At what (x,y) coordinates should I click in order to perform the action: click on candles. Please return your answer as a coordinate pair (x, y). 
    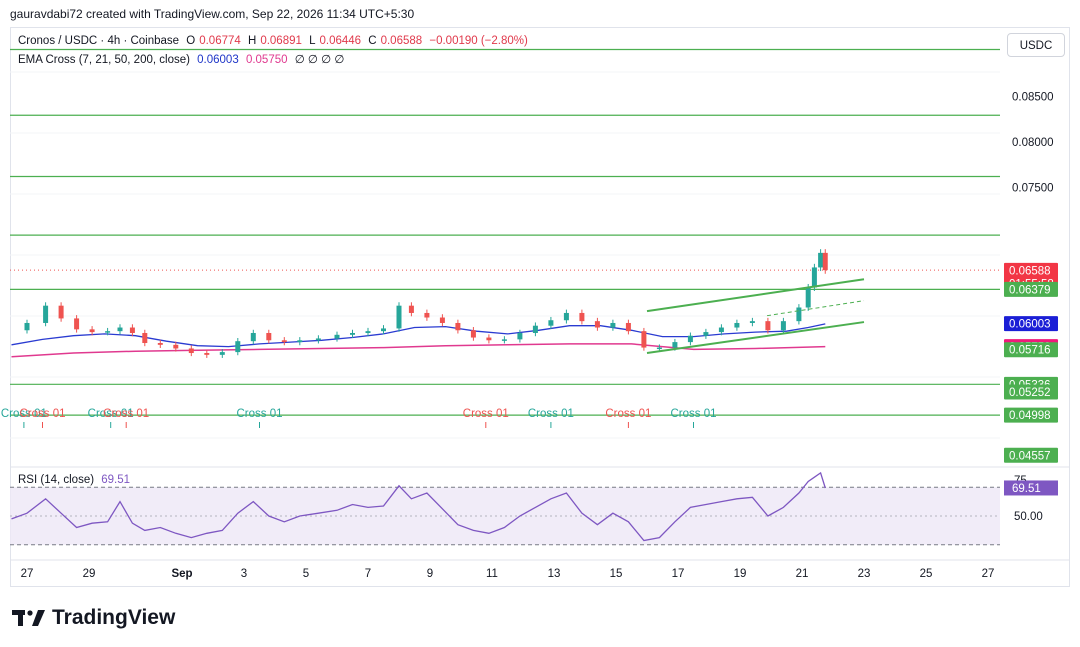
    Looking at the image, I should click on (426, 303).